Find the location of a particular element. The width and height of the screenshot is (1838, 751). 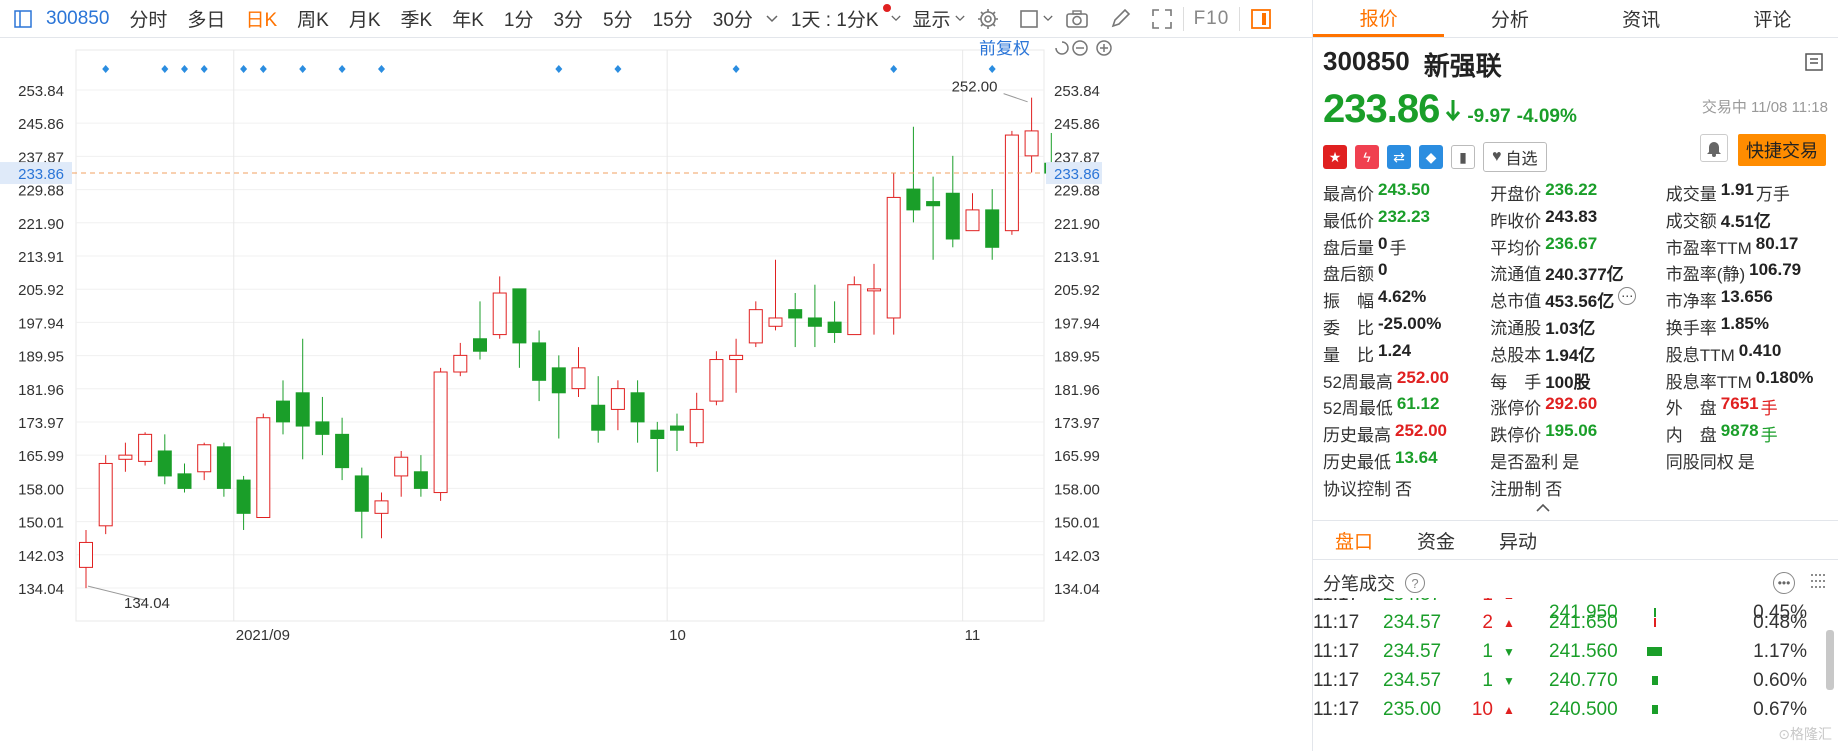

stat-cell: 外 盘 7651 手 is located at coordinates (1749, 407).